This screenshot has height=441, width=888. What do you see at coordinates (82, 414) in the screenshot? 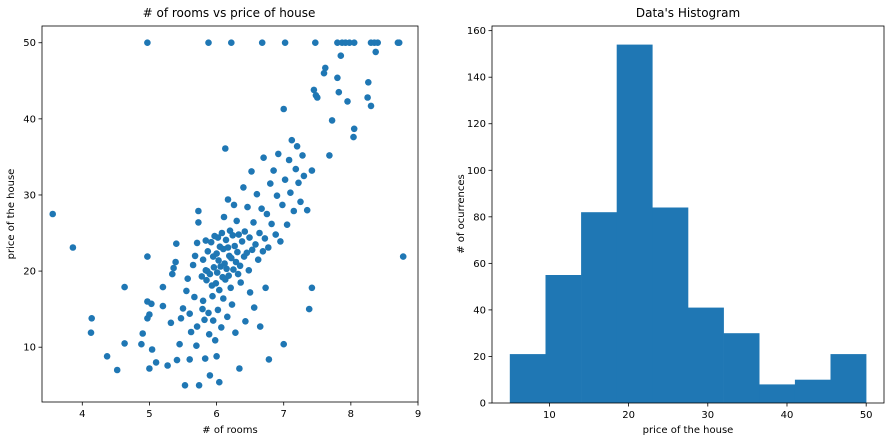
I see `scatter-x-tick-label: 4` at bounding box center [82, 414].